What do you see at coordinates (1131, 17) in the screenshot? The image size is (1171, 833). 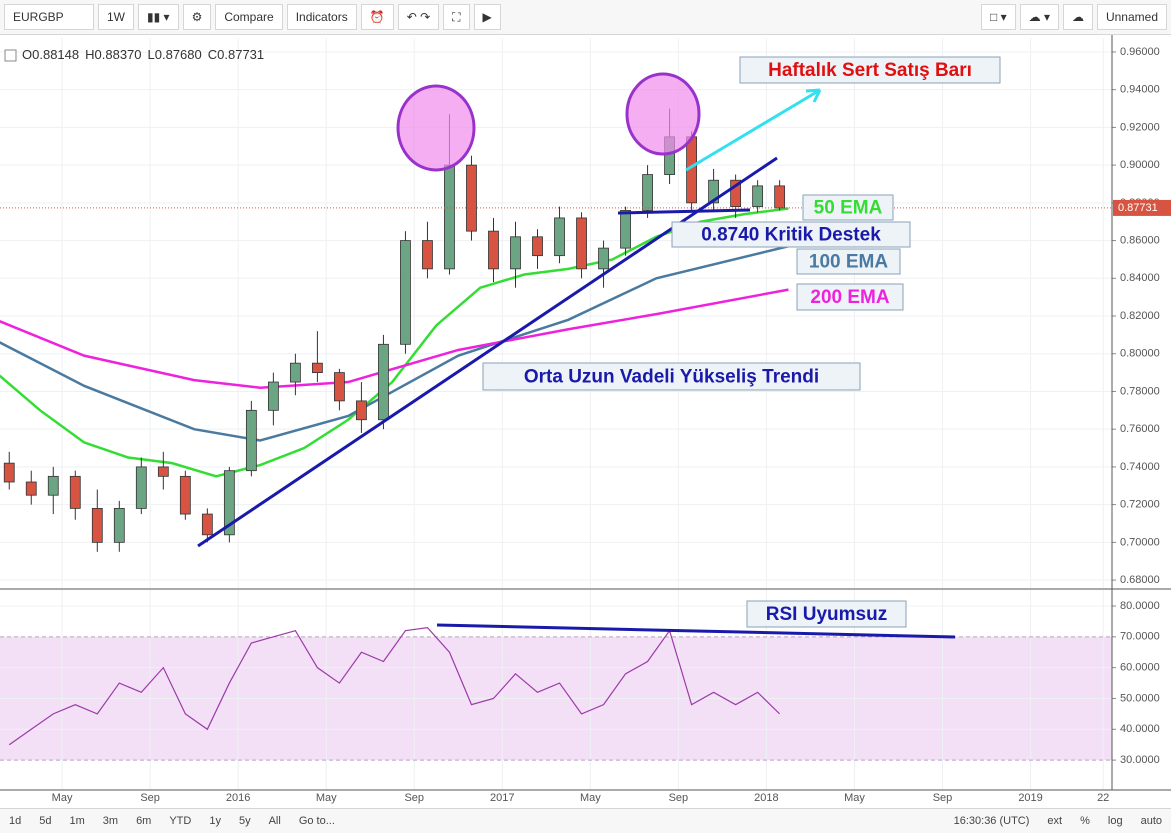 I see `layout-name: Unnamed` at bounding box center [1131, 17].